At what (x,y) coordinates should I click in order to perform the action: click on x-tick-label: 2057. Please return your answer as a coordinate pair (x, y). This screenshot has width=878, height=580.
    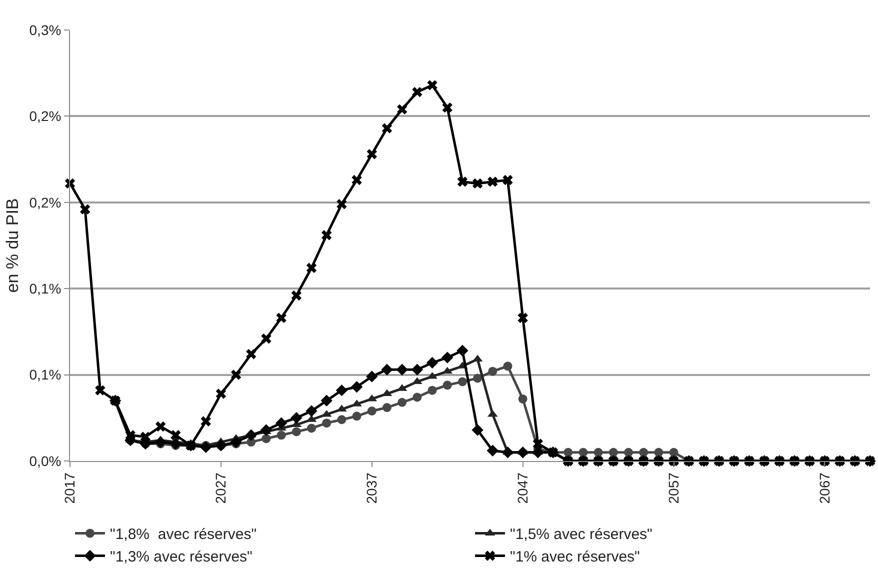
    Looking at the image, I should click on (673, 488).